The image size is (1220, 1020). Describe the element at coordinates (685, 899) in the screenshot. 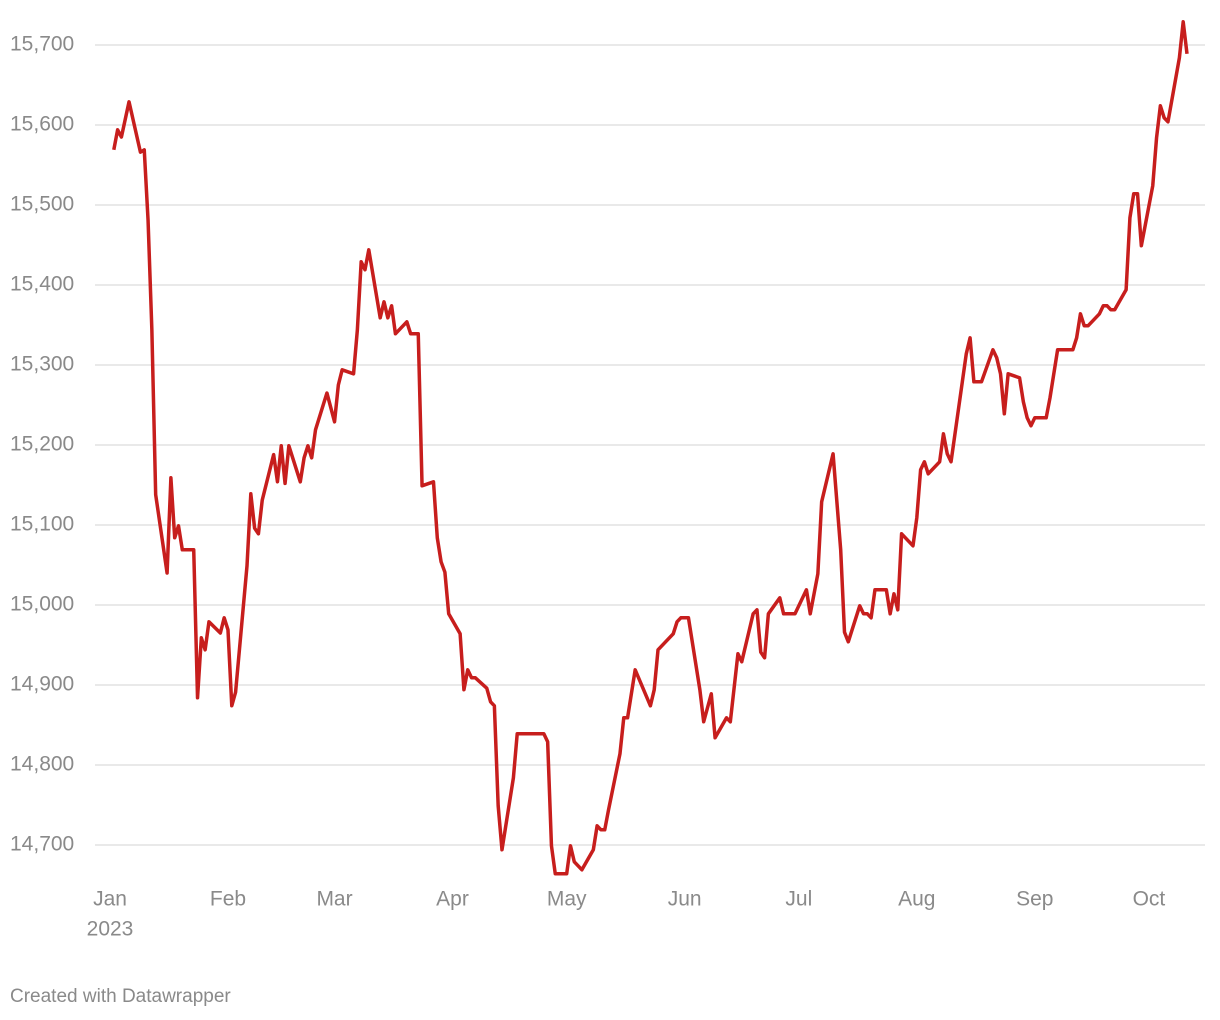

I see `x-tick-label: Jun` at that location.